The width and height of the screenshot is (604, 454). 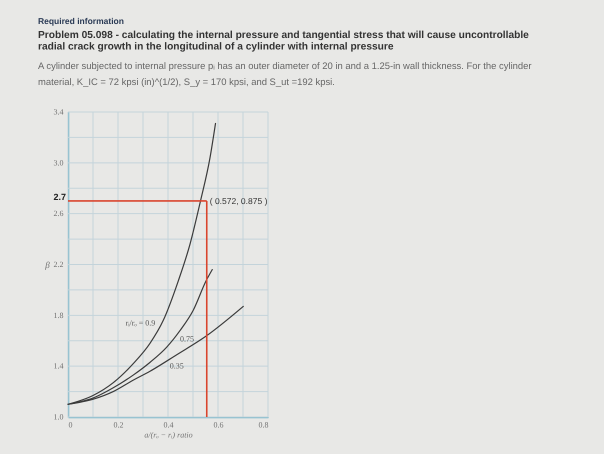 I want to click on chart-subtitle: Problem 05.098 - calculating the internal pressure and tangential stress that will cause uncontrollable radial crack growth in the longitudinal of a cylinder with internal pressure, so click(x=284, y=41).